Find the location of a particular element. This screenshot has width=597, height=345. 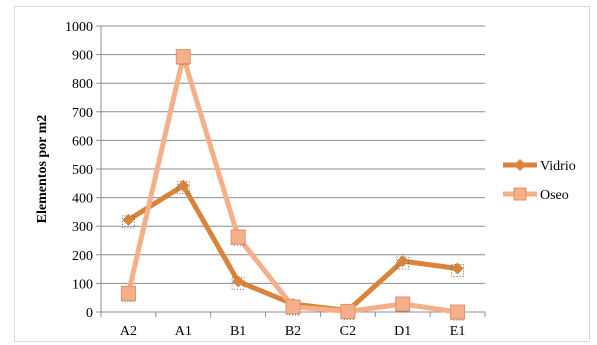

y-tick-label: 300 is located at coordinates (82, 227).